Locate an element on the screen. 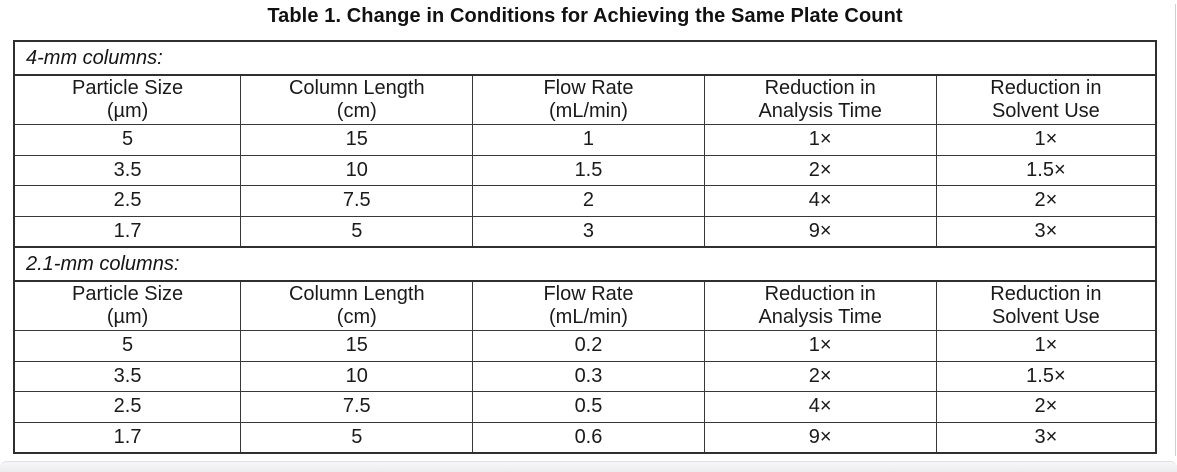 The image size is (1177, 472). table-row: 3.5 10 0.3 2× 1.5× is located at coordinates (585, 375).